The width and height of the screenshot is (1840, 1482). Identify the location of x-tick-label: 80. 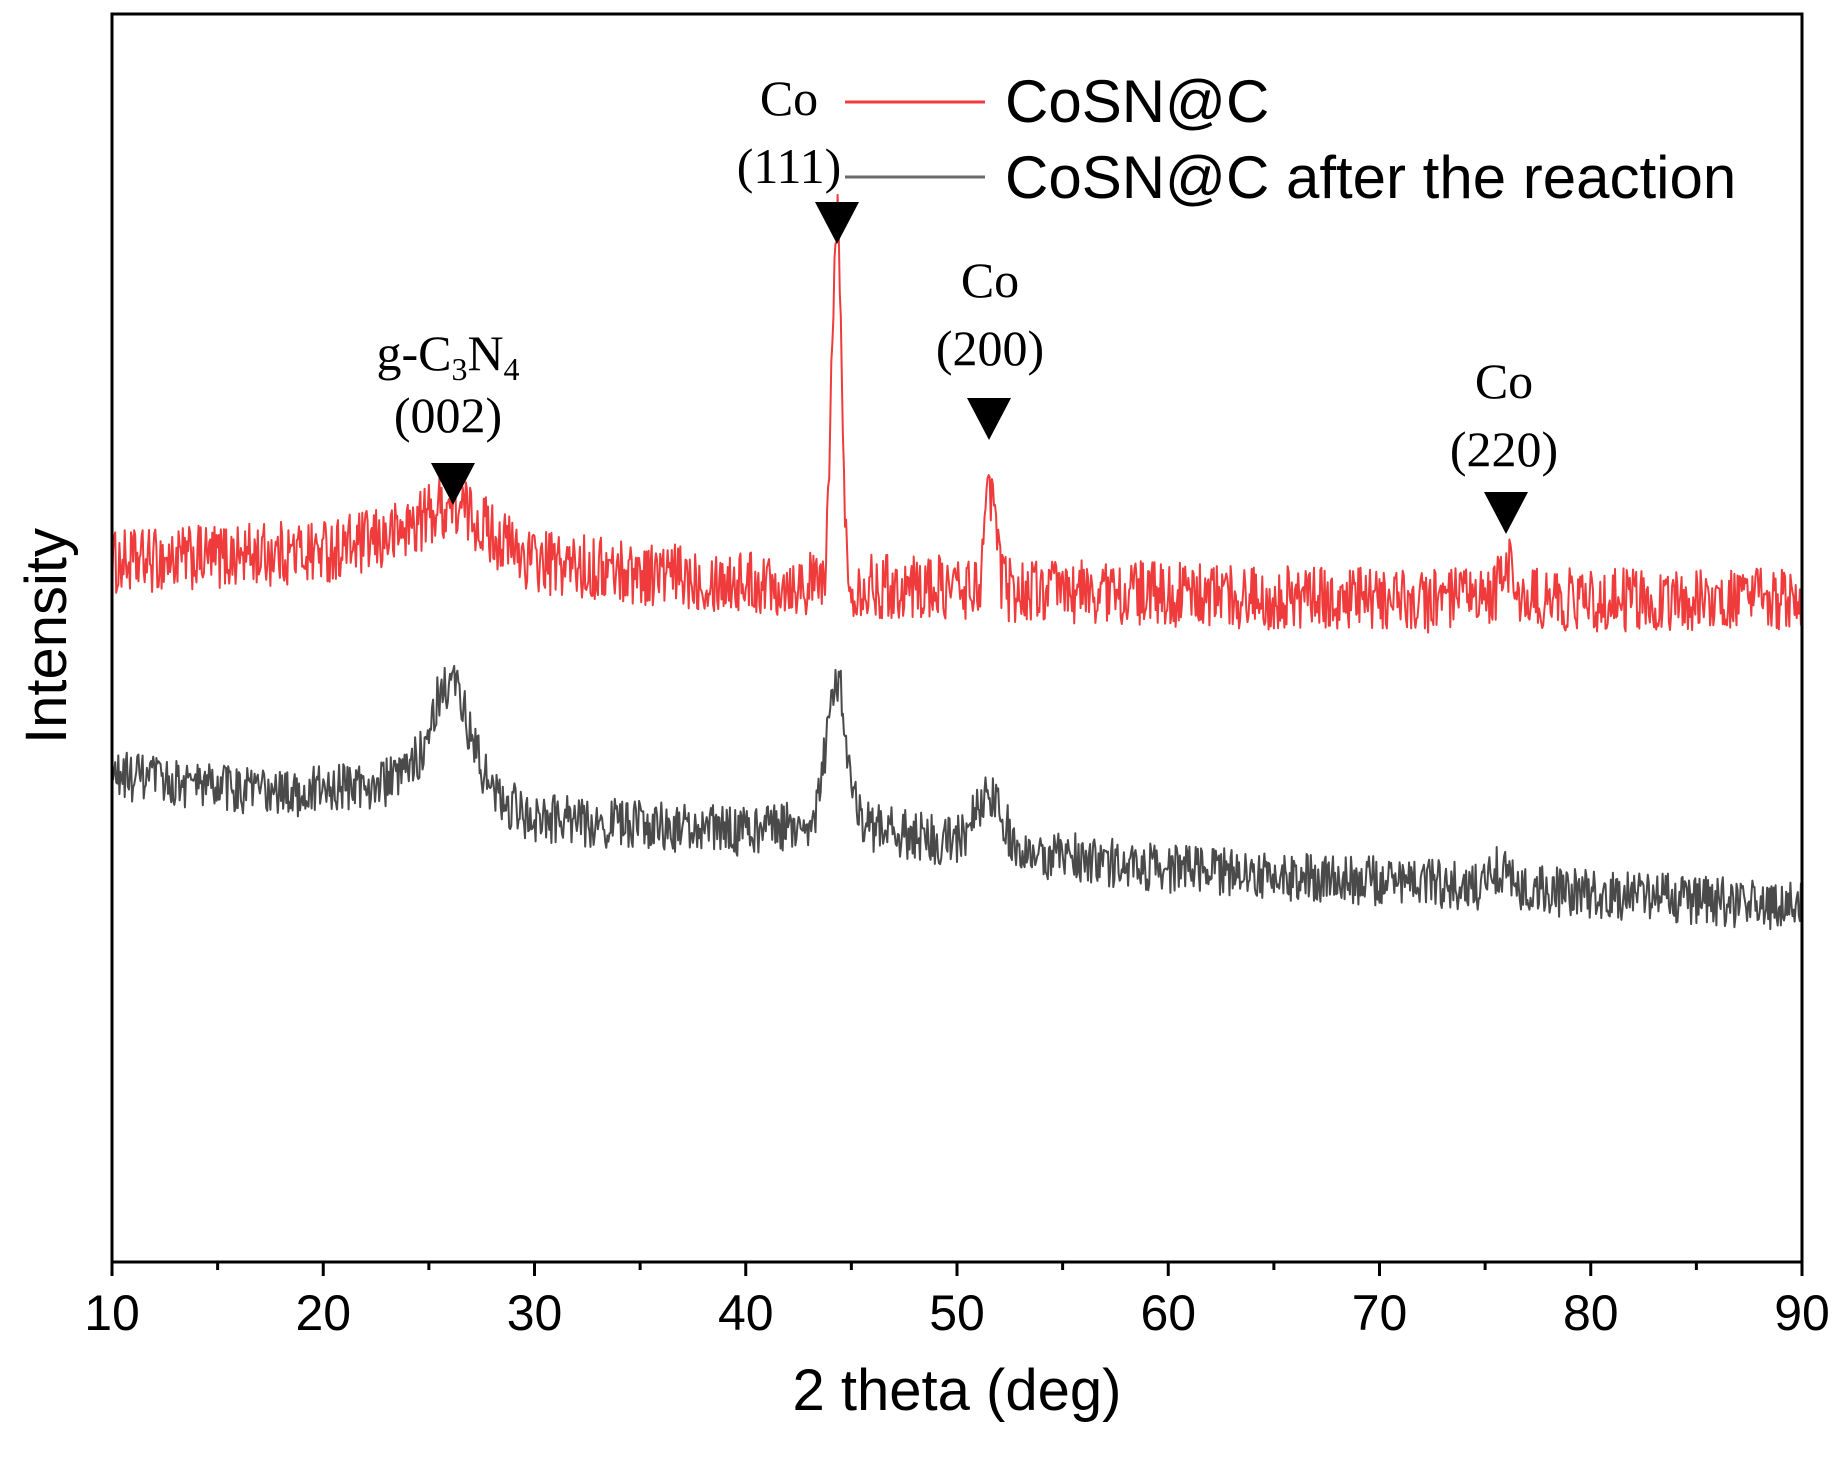
(1591, 1313).